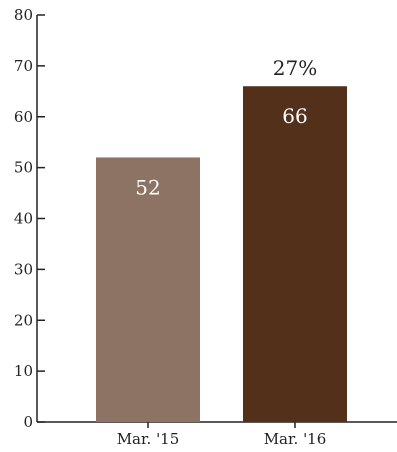 The width and height of the screenshot is (397, 452). Describe the element at coordinates (23, 168) in the screenshot. I see `y-tick-label: 50` at that location.